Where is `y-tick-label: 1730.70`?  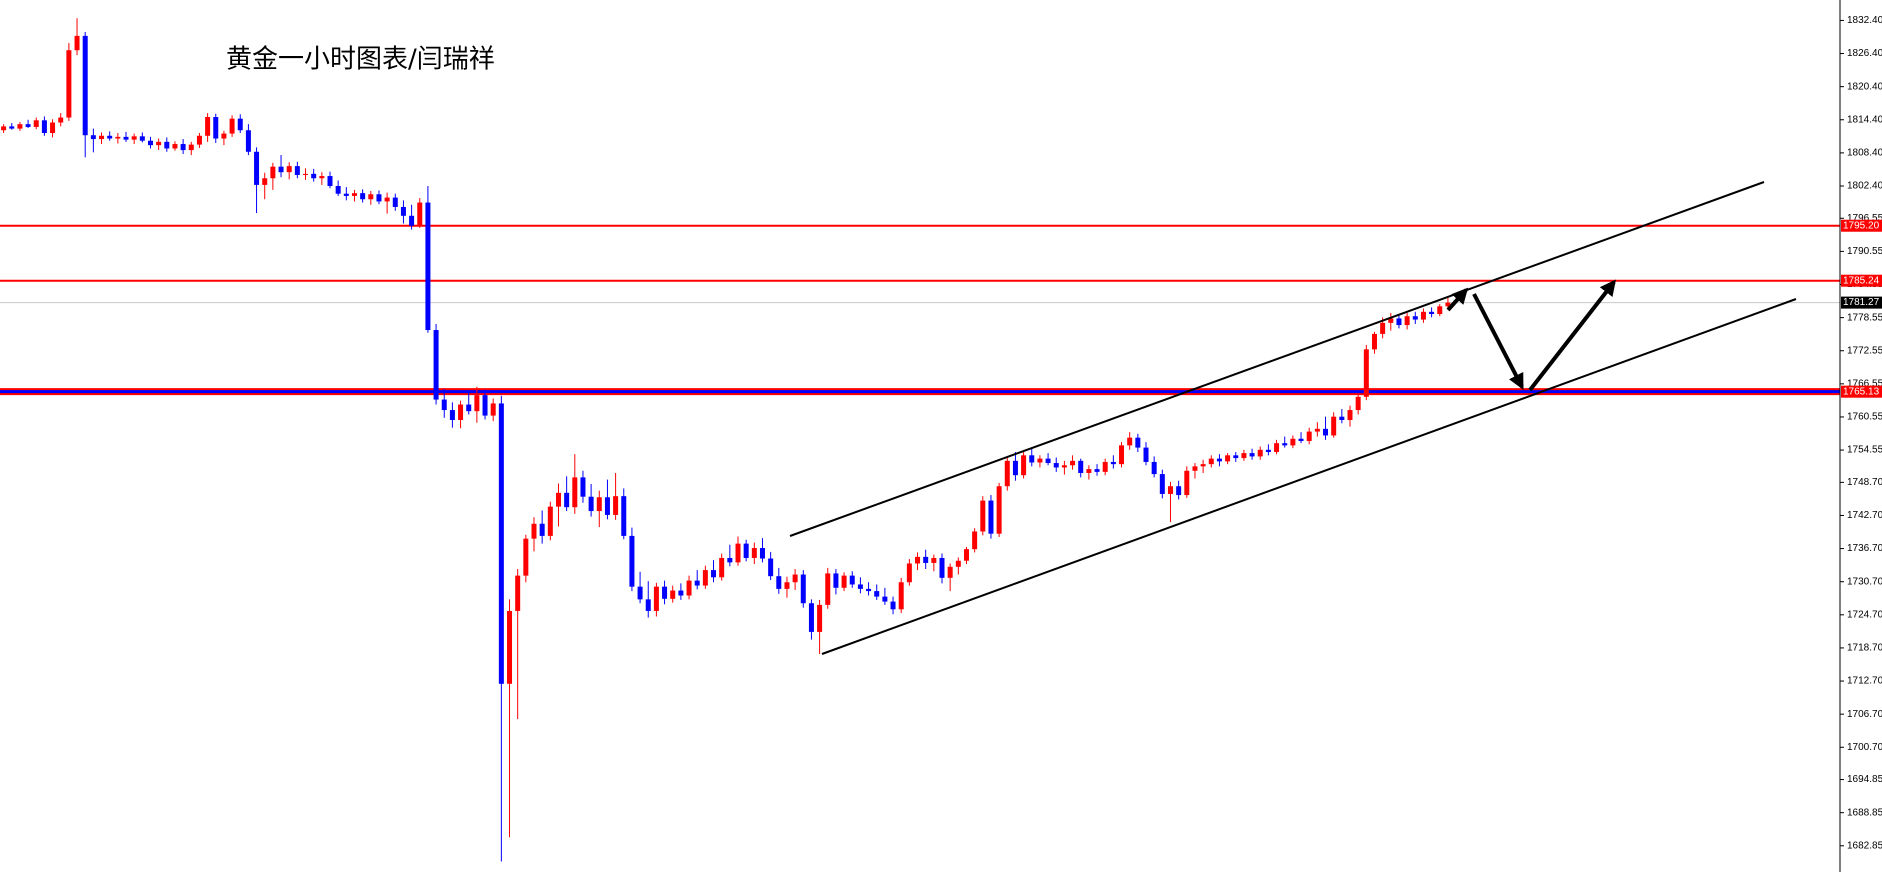
y-tick-label: 1730.70 is located at coordinates (1864, 581).